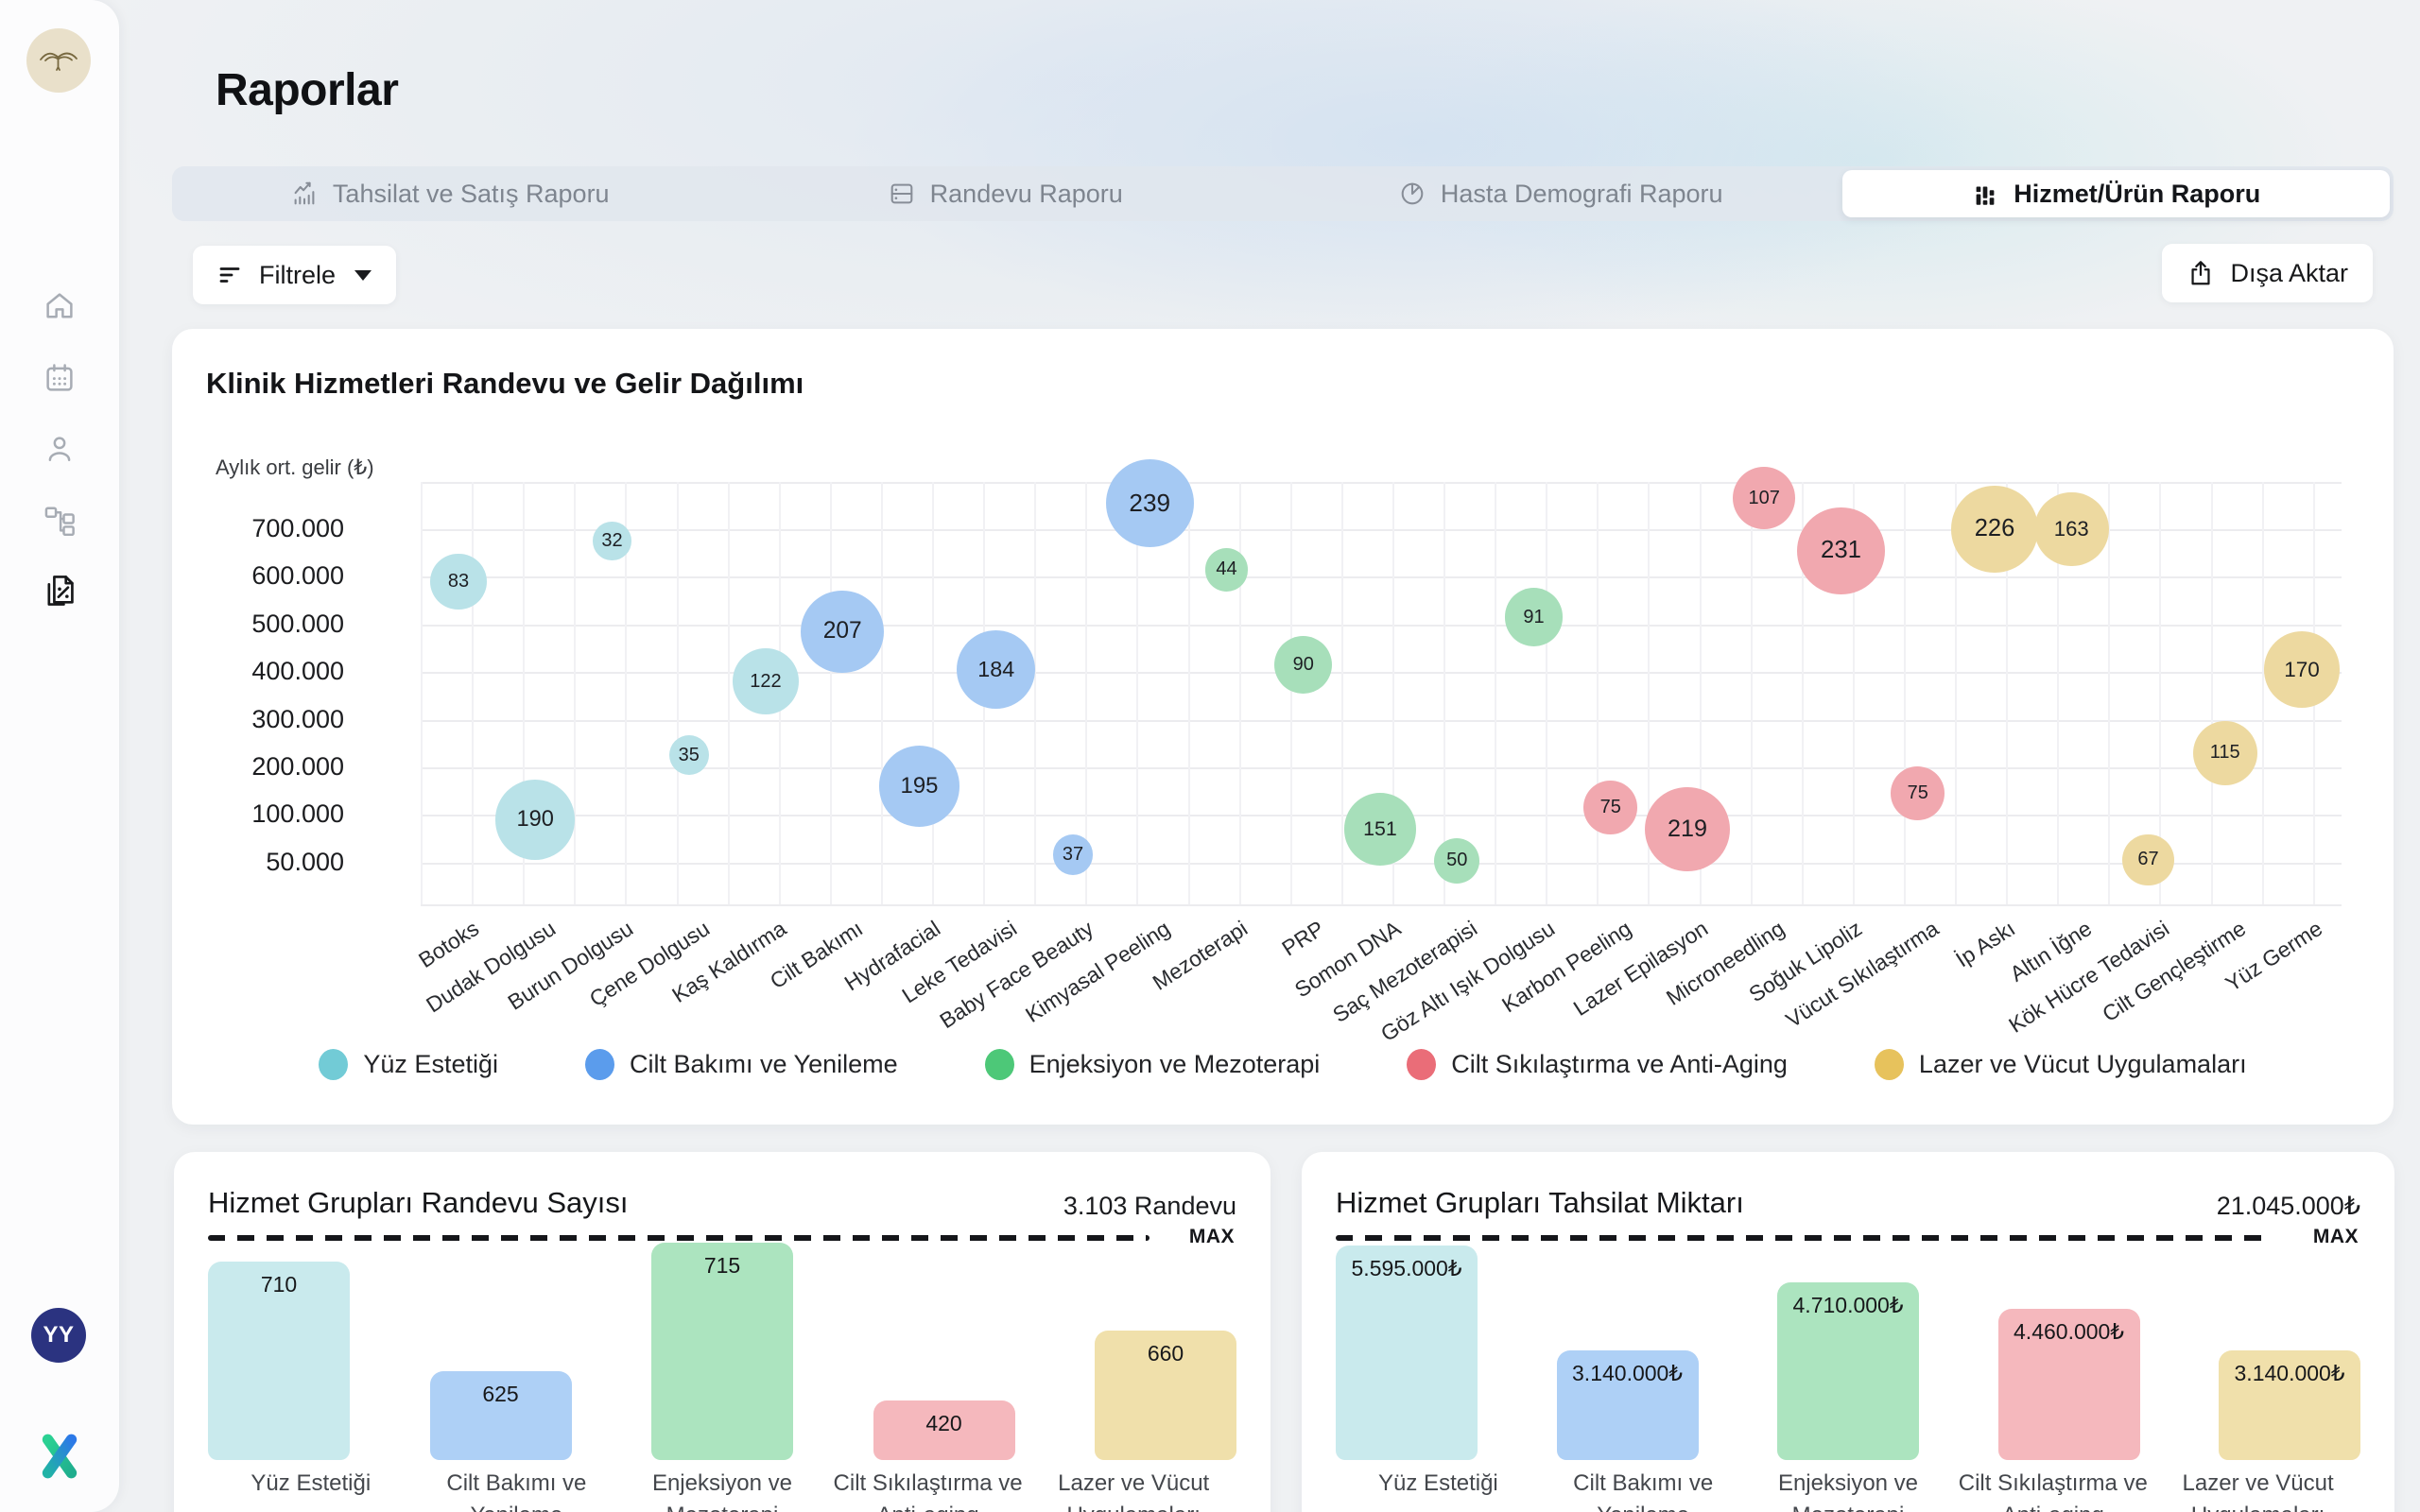 This screenshot has height=1512, width=2420. What do you see at coordinates (1687, 829) in the screenshot?
I see `chart-bubble-17: 219` at bounding box center [1687, 829].